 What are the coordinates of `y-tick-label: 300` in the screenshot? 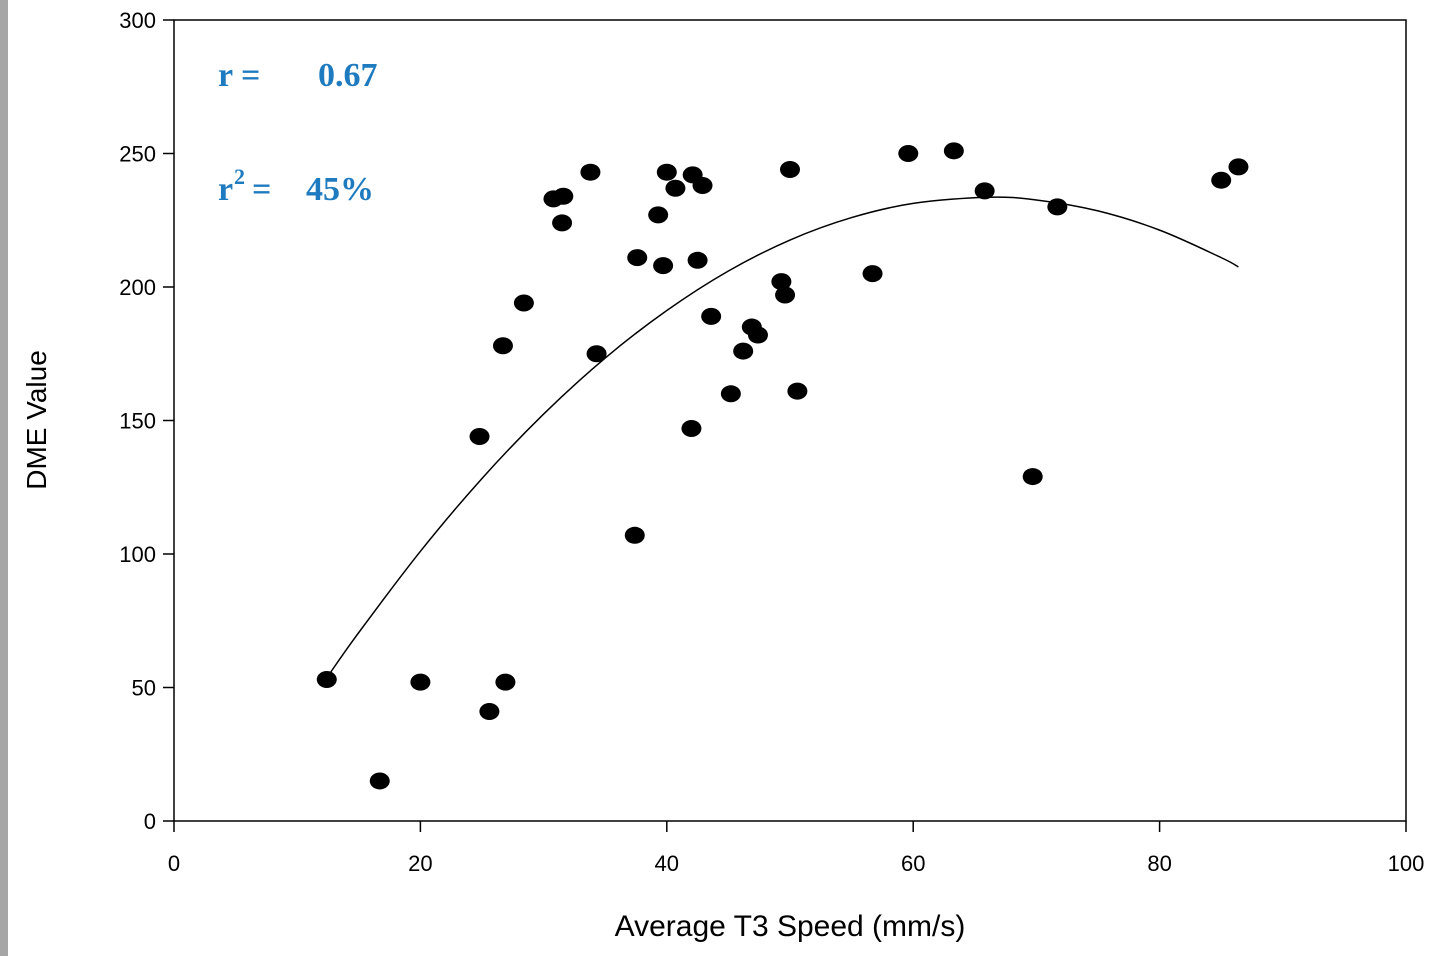 It's located at (137, 20).